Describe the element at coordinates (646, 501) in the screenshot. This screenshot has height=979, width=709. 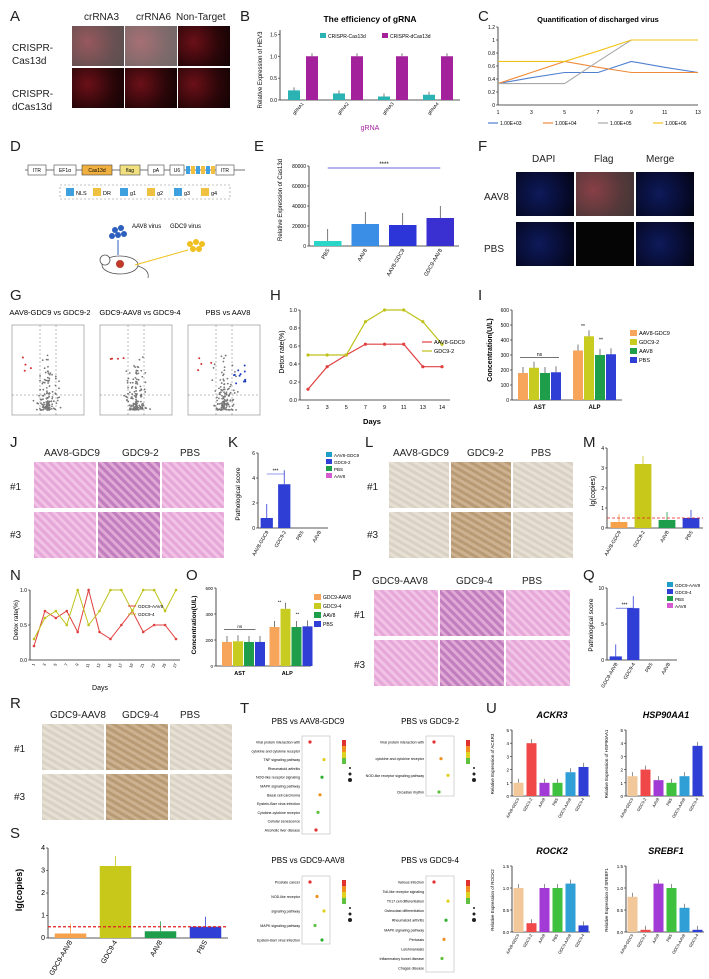
I see `panel-m-chart: lg(copies) 0 1 2 3 4 AAV8-GDC9 GDC9-2 AAV8 PBS` at that location.